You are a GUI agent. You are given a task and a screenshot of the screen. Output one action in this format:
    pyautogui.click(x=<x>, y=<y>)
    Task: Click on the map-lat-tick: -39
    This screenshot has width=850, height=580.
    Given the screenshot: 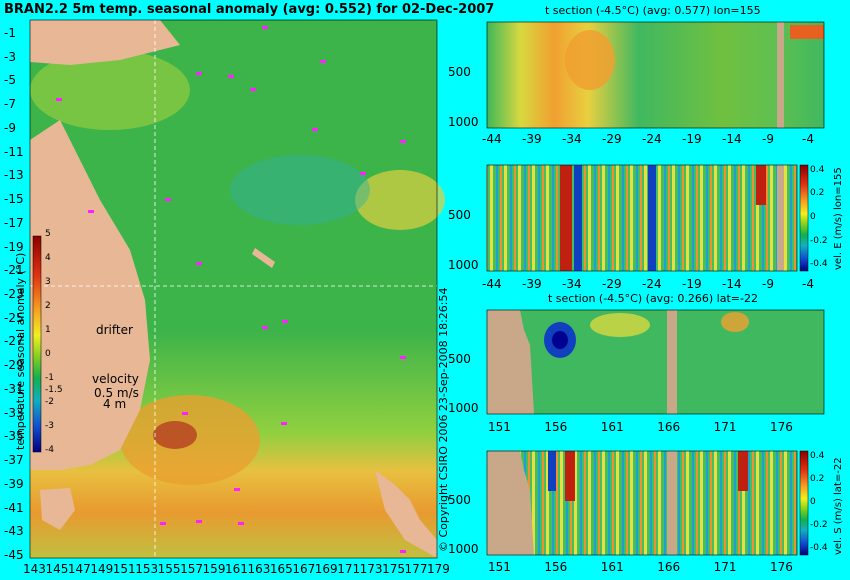 What is the action you would take?
    pyautogui.click(x=14, y=483)
    